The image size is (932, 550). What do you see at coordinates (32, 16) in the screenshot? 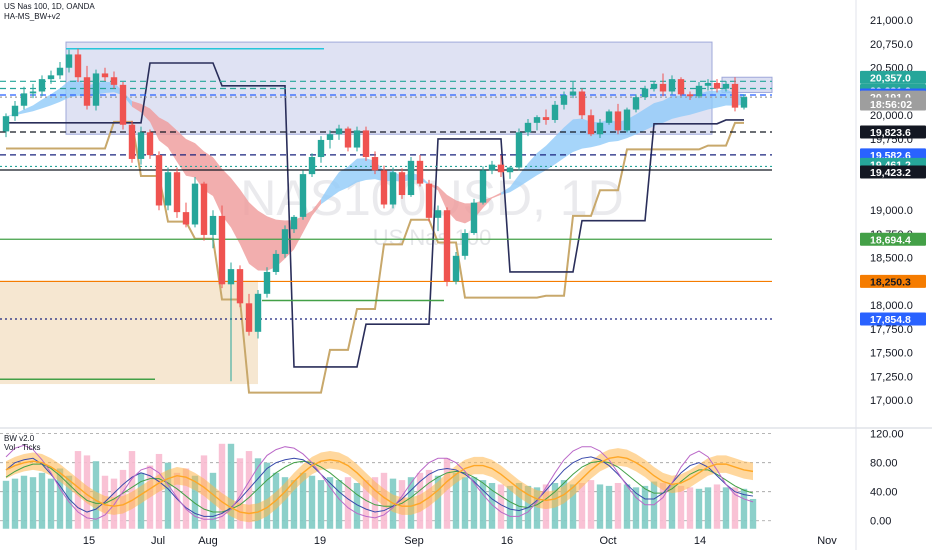
I see `indicator-title: HA-MS_BW+v2` at bounding box center [32, 16].